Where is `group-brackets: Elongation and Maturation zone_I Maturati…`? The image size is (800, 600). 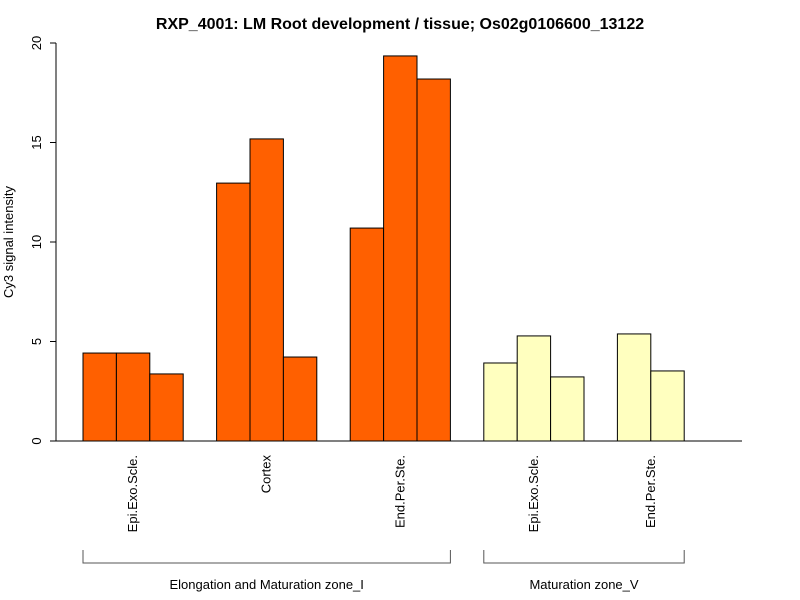
group-brackets: Elongation and Maturation zone_I Maturati… is located at coordinates (383, 571).